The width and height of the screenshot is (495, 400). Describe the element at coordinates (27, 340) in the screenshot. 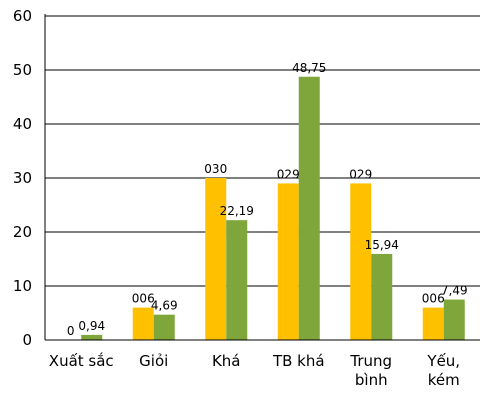

I see `y-tick-label: 0` at that location.